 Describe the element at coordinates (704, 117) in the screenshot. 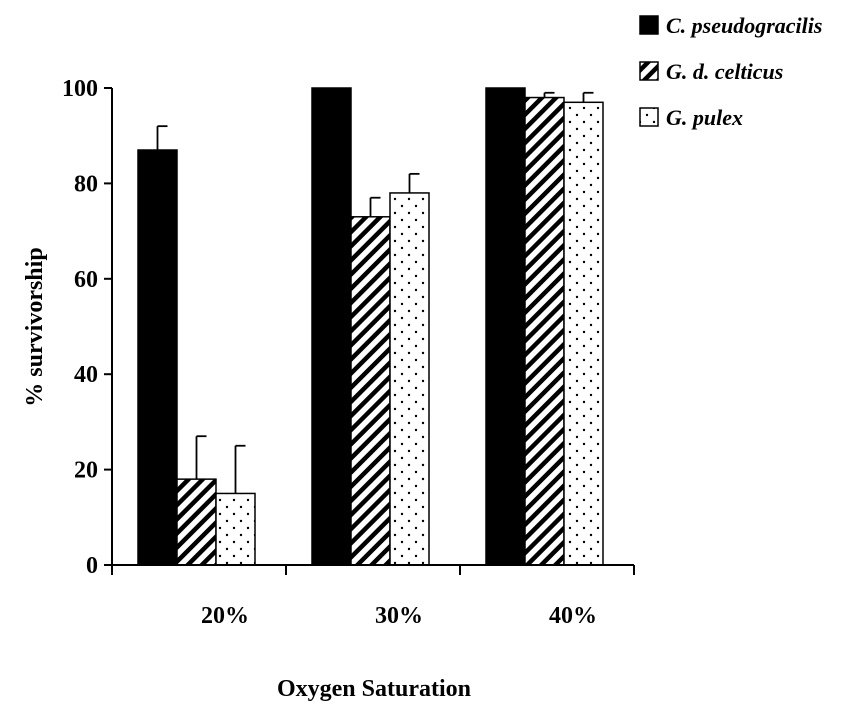

I see `legend-label-2: G. pulex` at that location.